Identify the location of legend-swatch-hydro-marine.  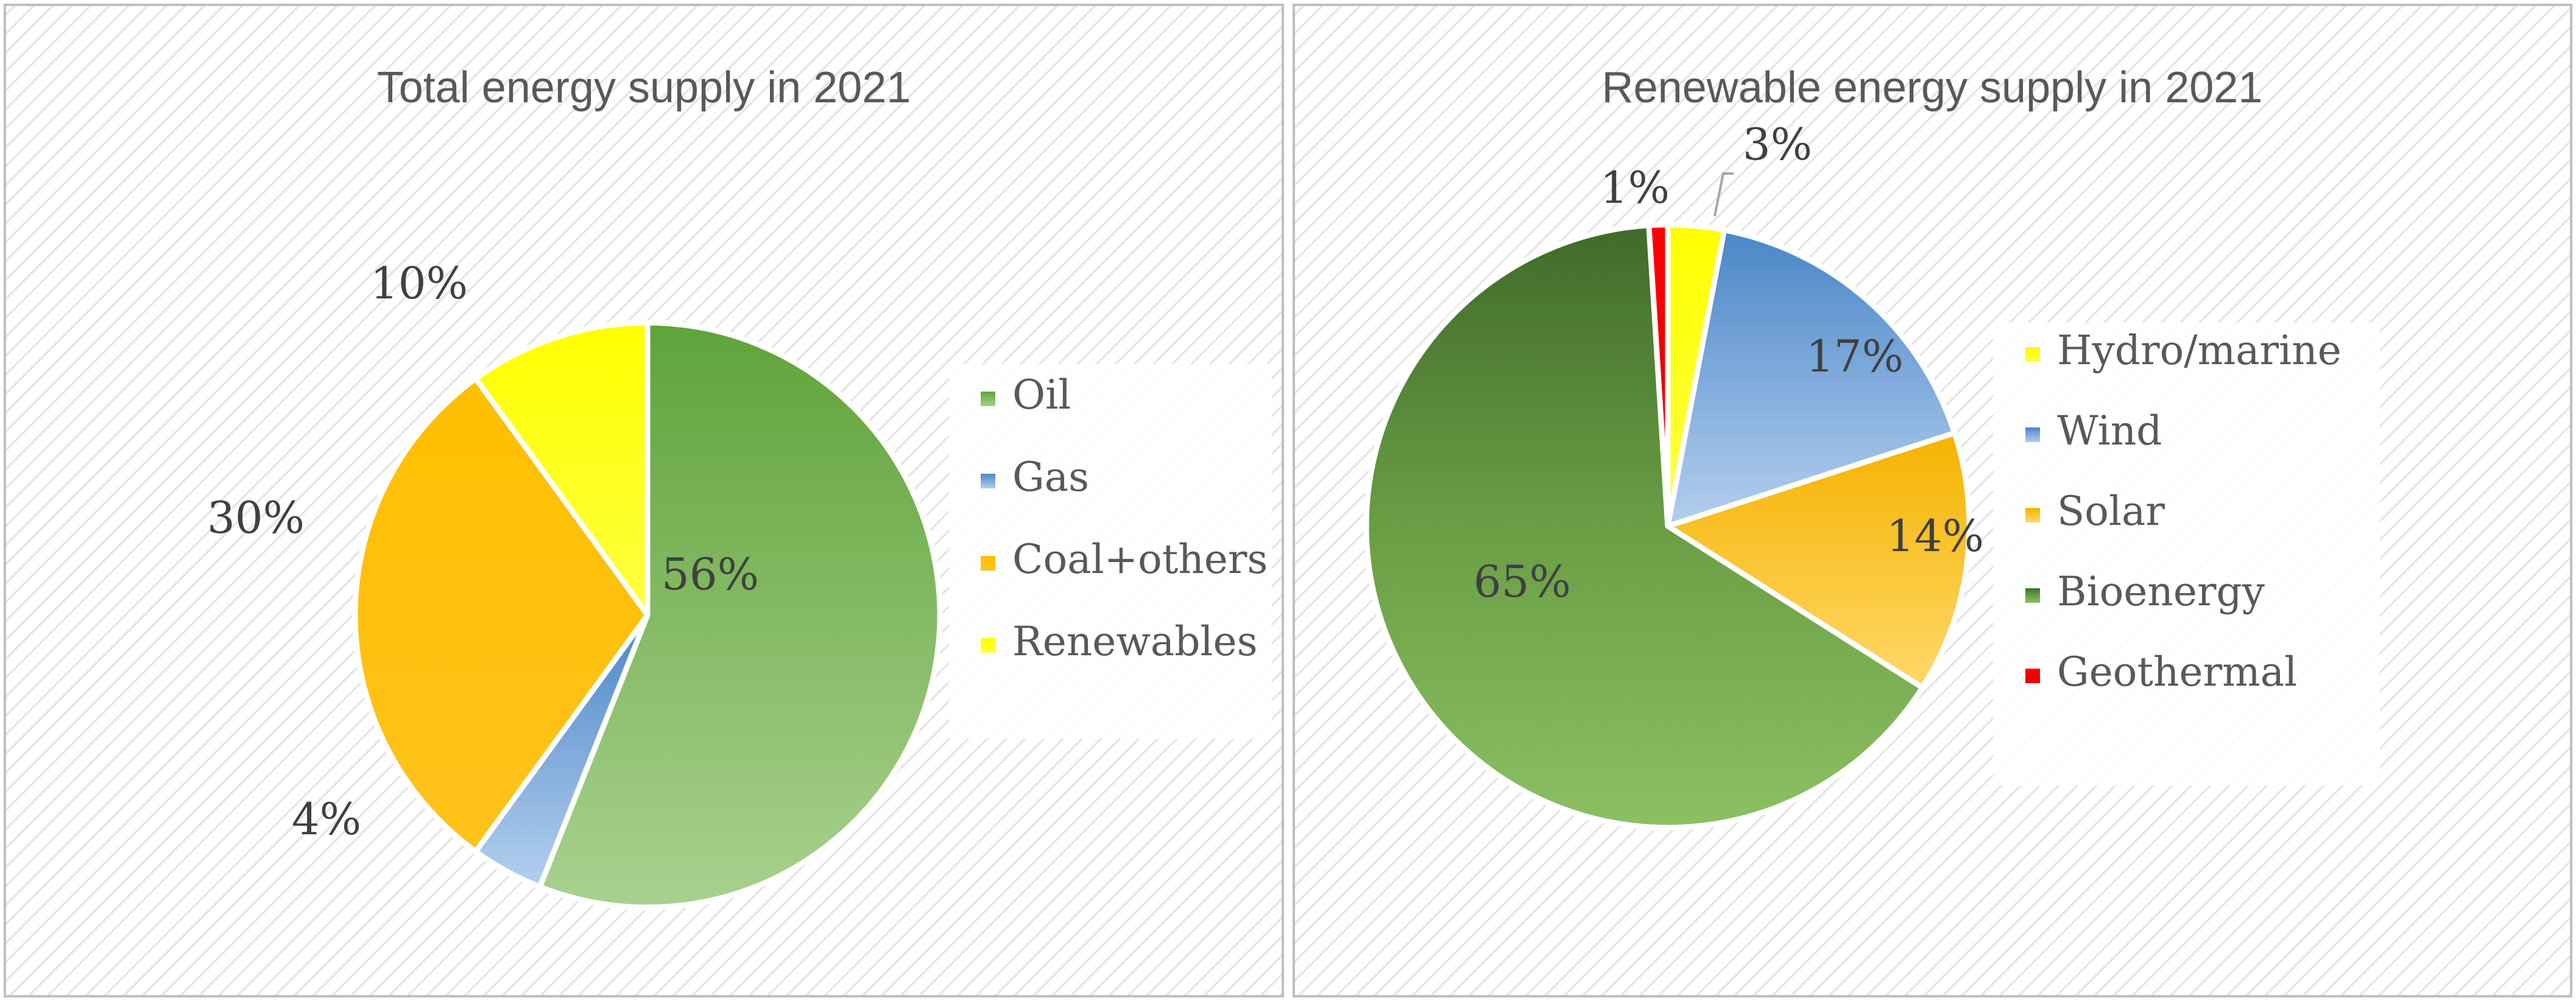
(2032, 355).